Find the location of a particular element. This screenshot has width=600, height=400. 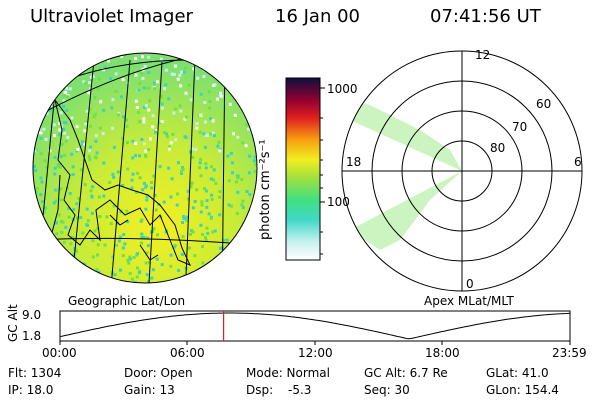

orbit-timeline is located at coordinates (315, 327).